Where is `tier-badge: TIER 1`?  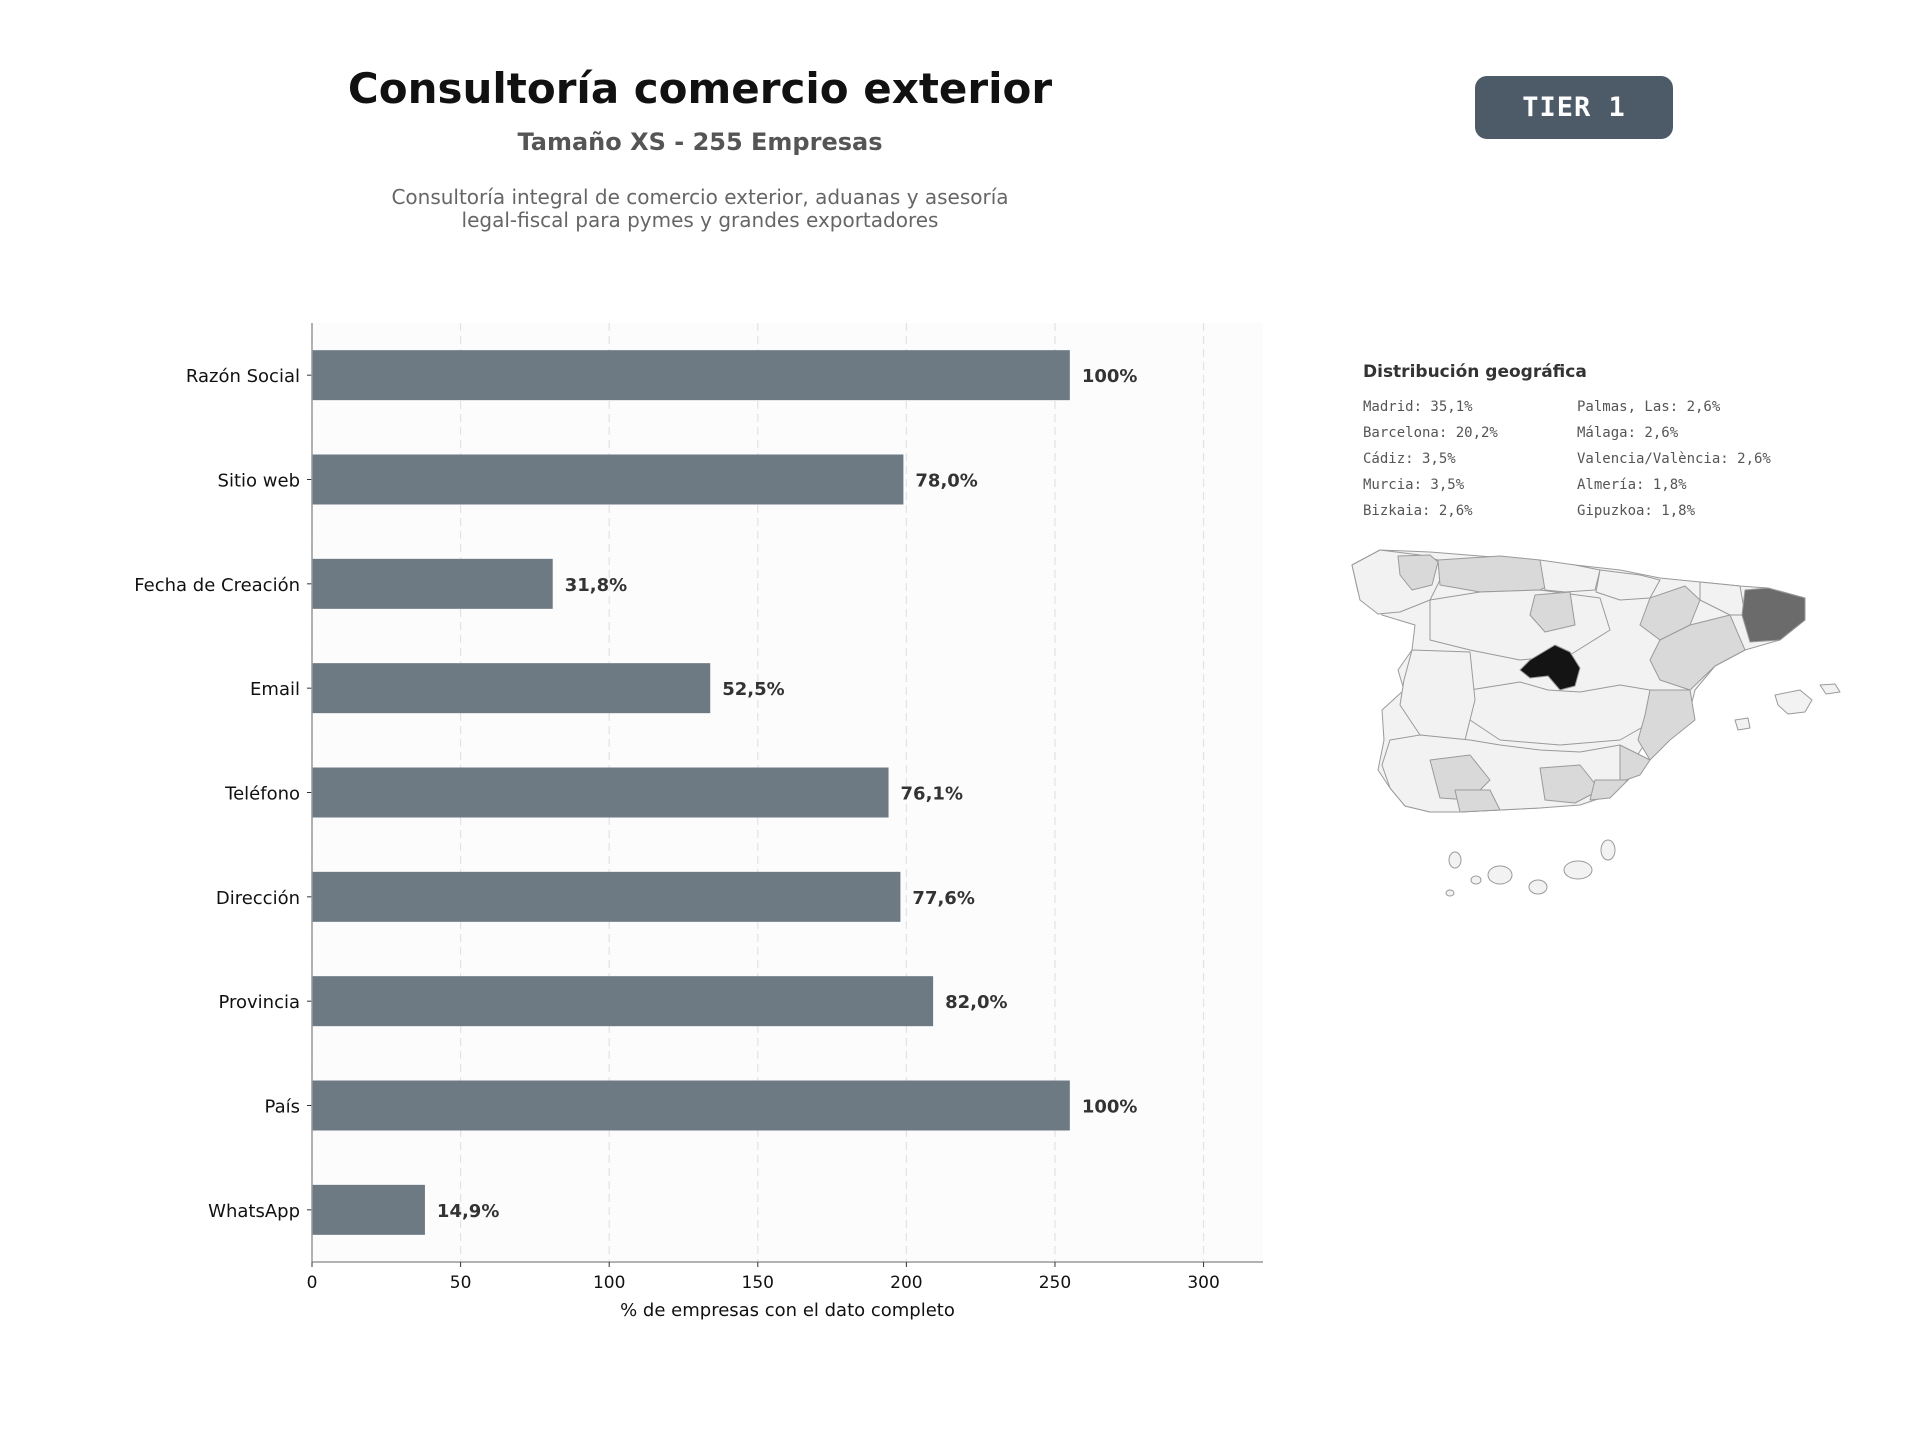
tier-badge: TIER 1 is located at coordinates (1574, 107).